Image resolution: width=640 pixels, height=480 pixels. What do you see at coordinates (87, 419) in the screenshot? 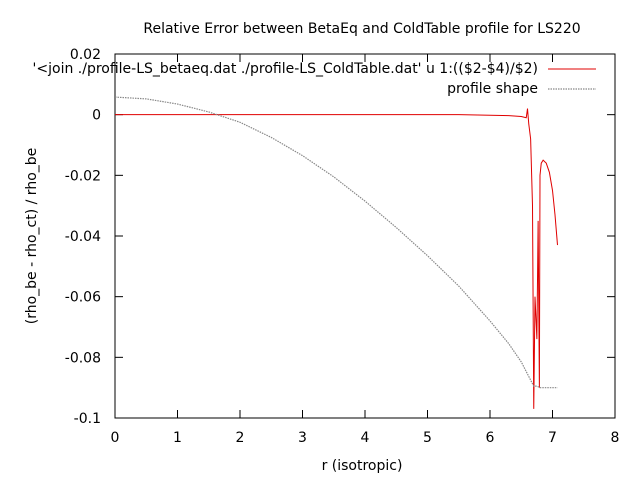
I see `y-tick-label: -0.1` at bounding box center [87, 419].